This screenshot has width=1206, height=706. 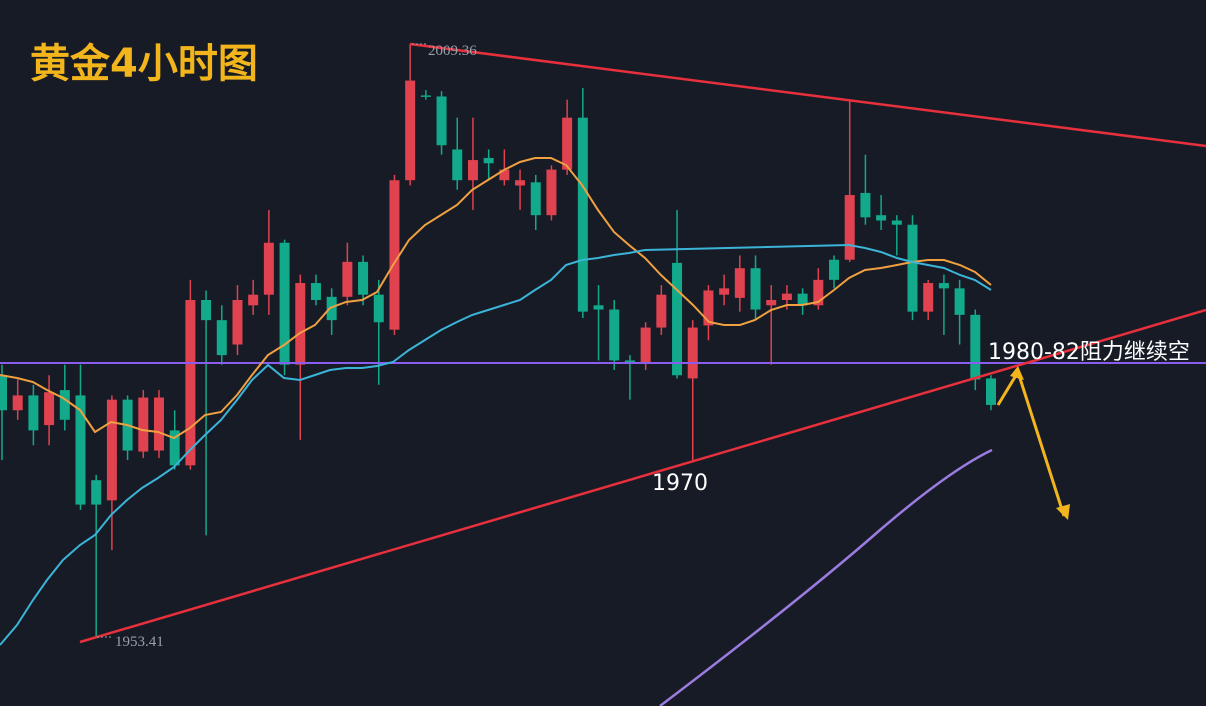 What do you see at coordinates (144, 64) in the screenshot?
I see `chart-title: 黄金4小时图` at bounding box center [144, 64].